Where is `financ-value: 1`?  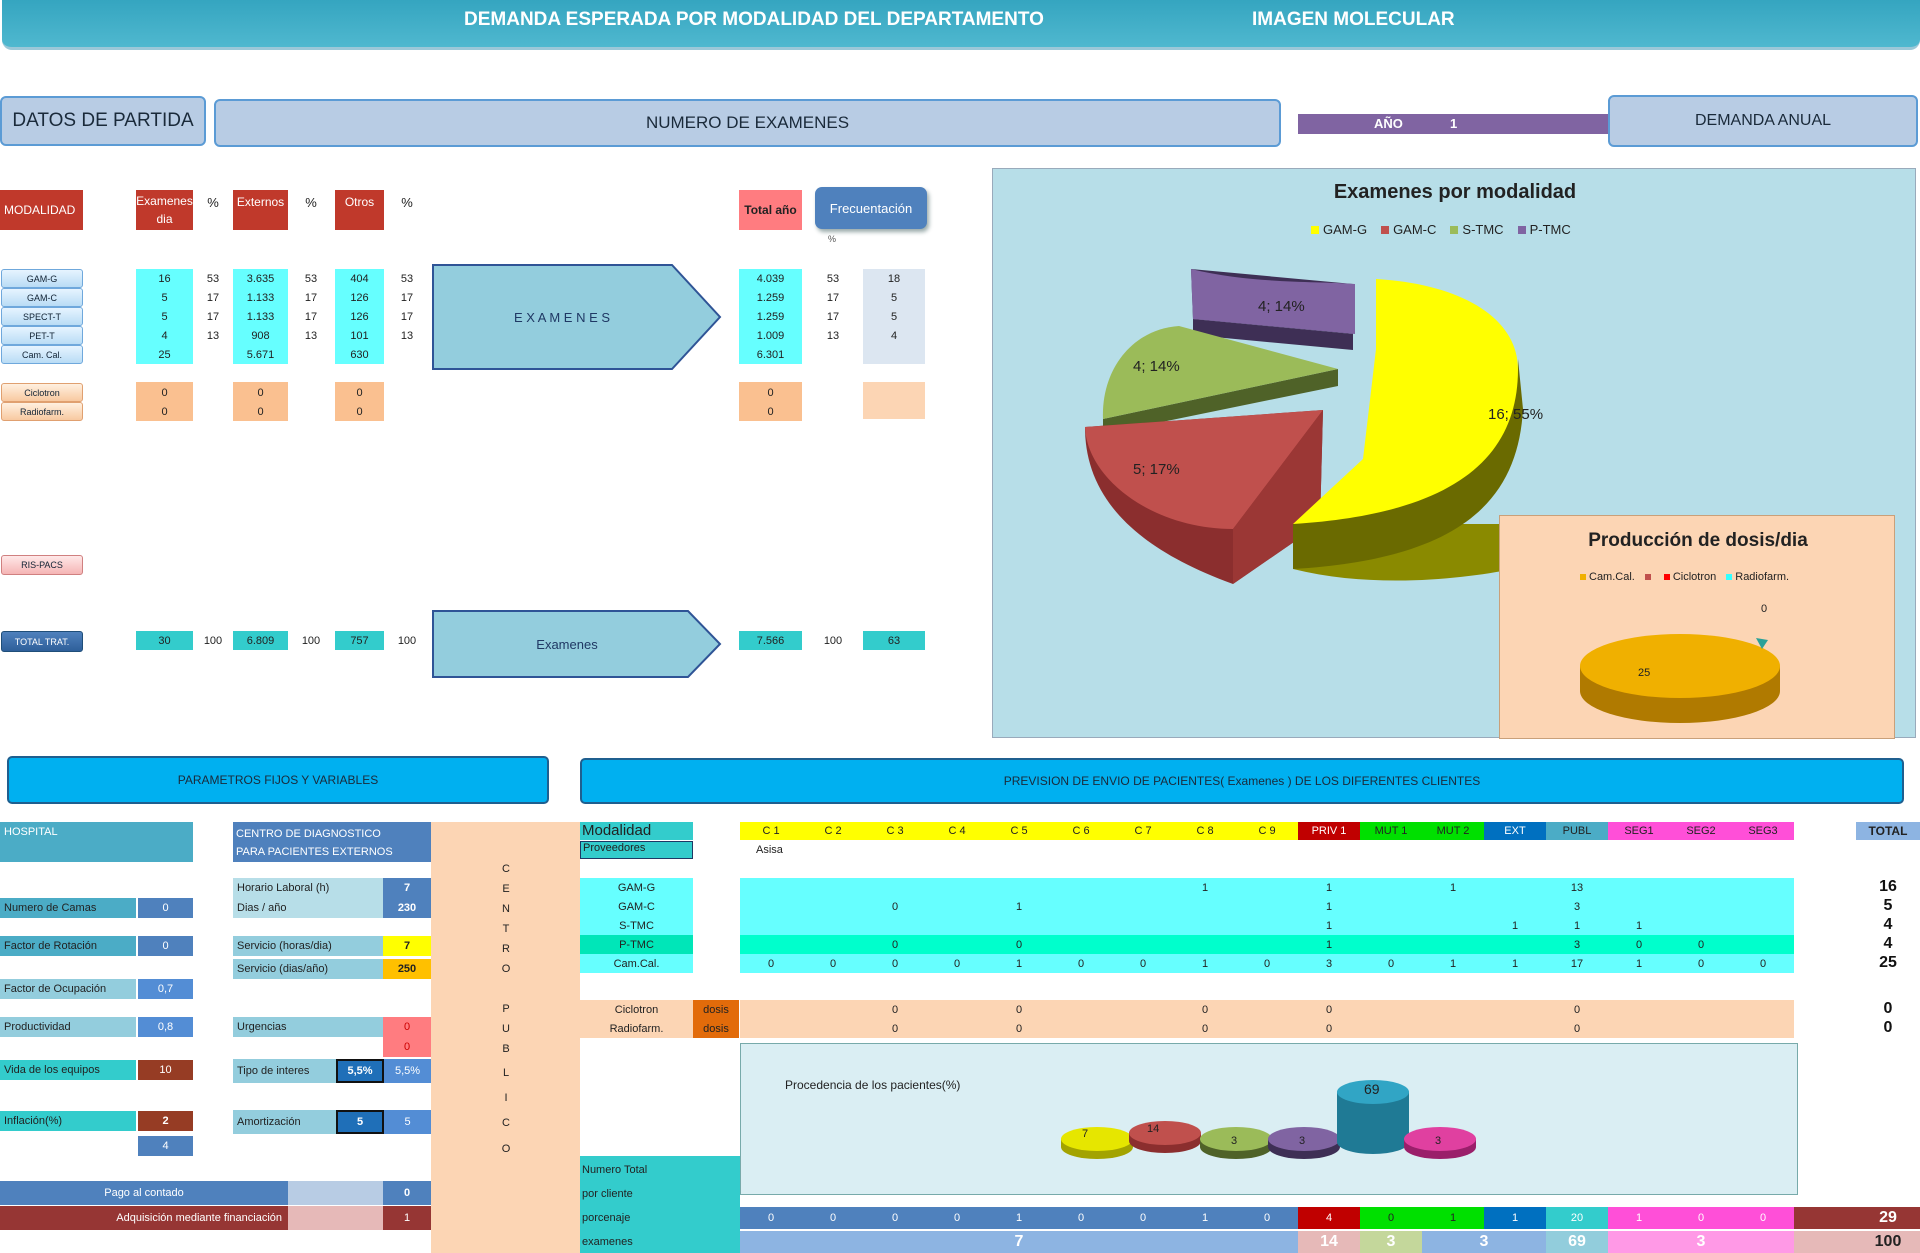
financ-value: 1 is located at coordinates (407, 1218).